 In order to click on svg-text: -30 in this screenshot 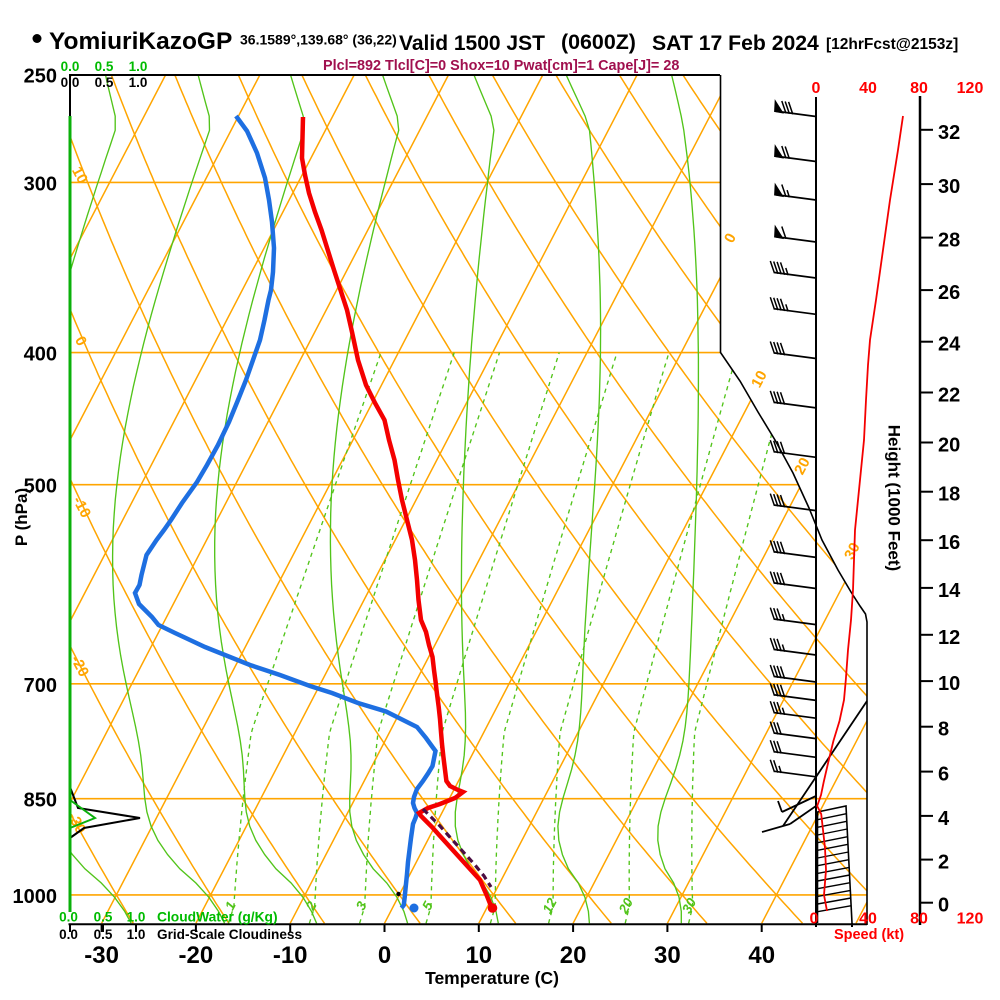, I will do `click(101, 955)`.